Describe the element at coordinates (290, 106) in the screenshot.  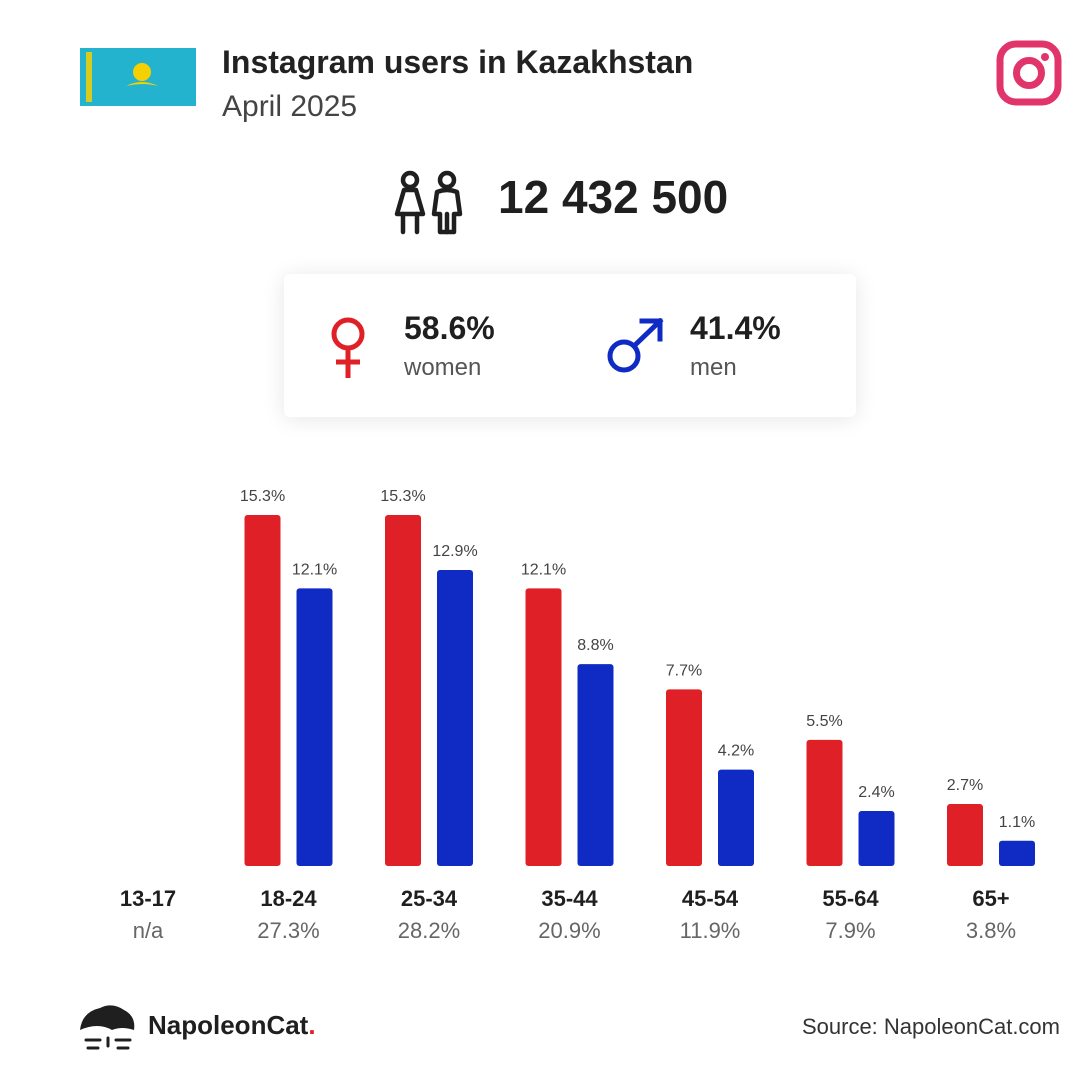
I see `page-subtitle: April 2025` at that location.